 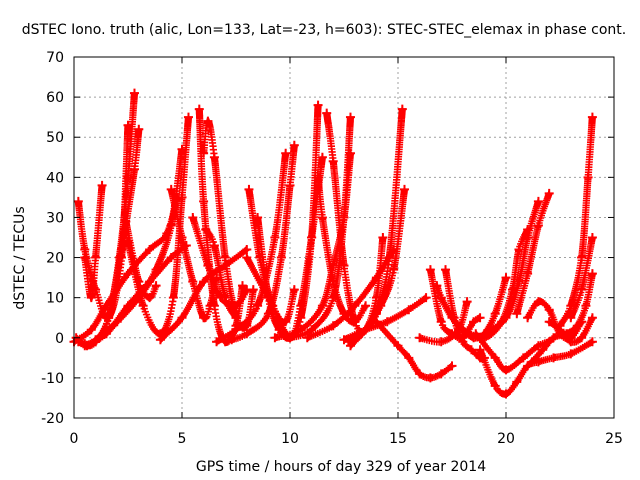 What do you see at coordinates (385, 319) in the screenshot?
I see `series-arc28` at bounding box center [385, 319].